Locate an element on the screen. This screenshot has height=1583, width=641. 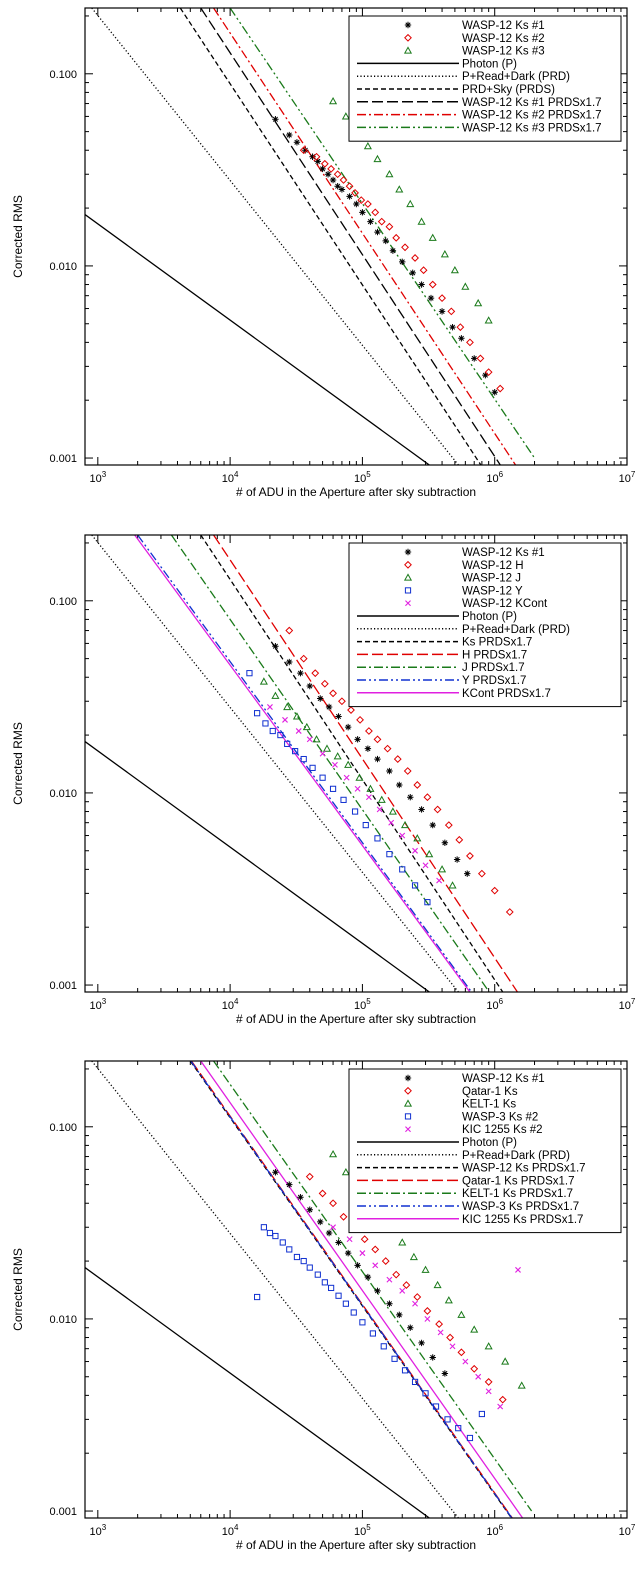
legend-label: WASP-12 KCont is located at coordinates (505, 604).